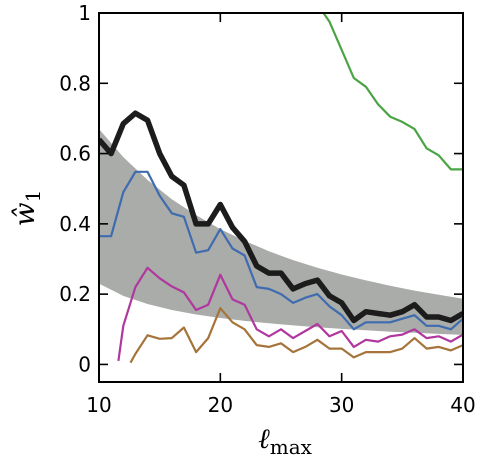 The height and width of the screenshot is (460, 478). I want to click on y-tick-label: 0.6, so click(75, 154).